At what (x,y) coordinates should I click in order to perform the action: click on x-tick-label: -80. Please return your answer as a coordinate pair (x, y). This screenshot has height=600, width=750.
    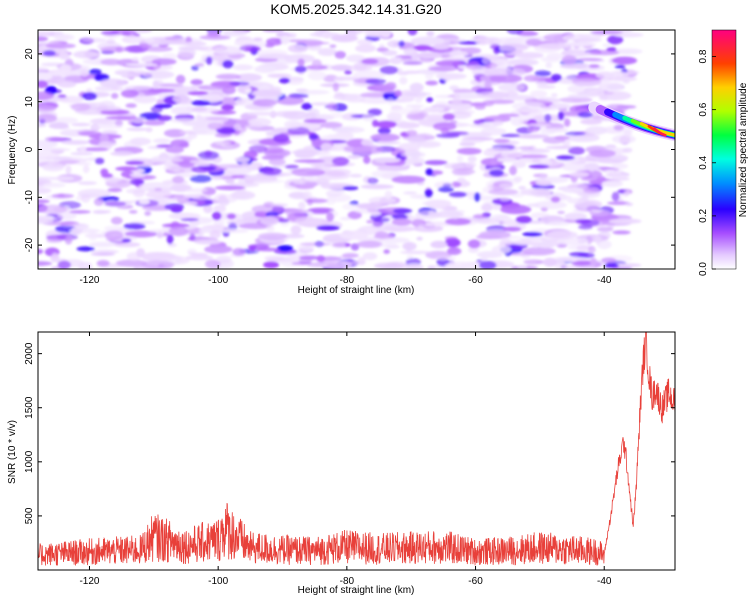
    Looking at the image, I should click on (347, 581).